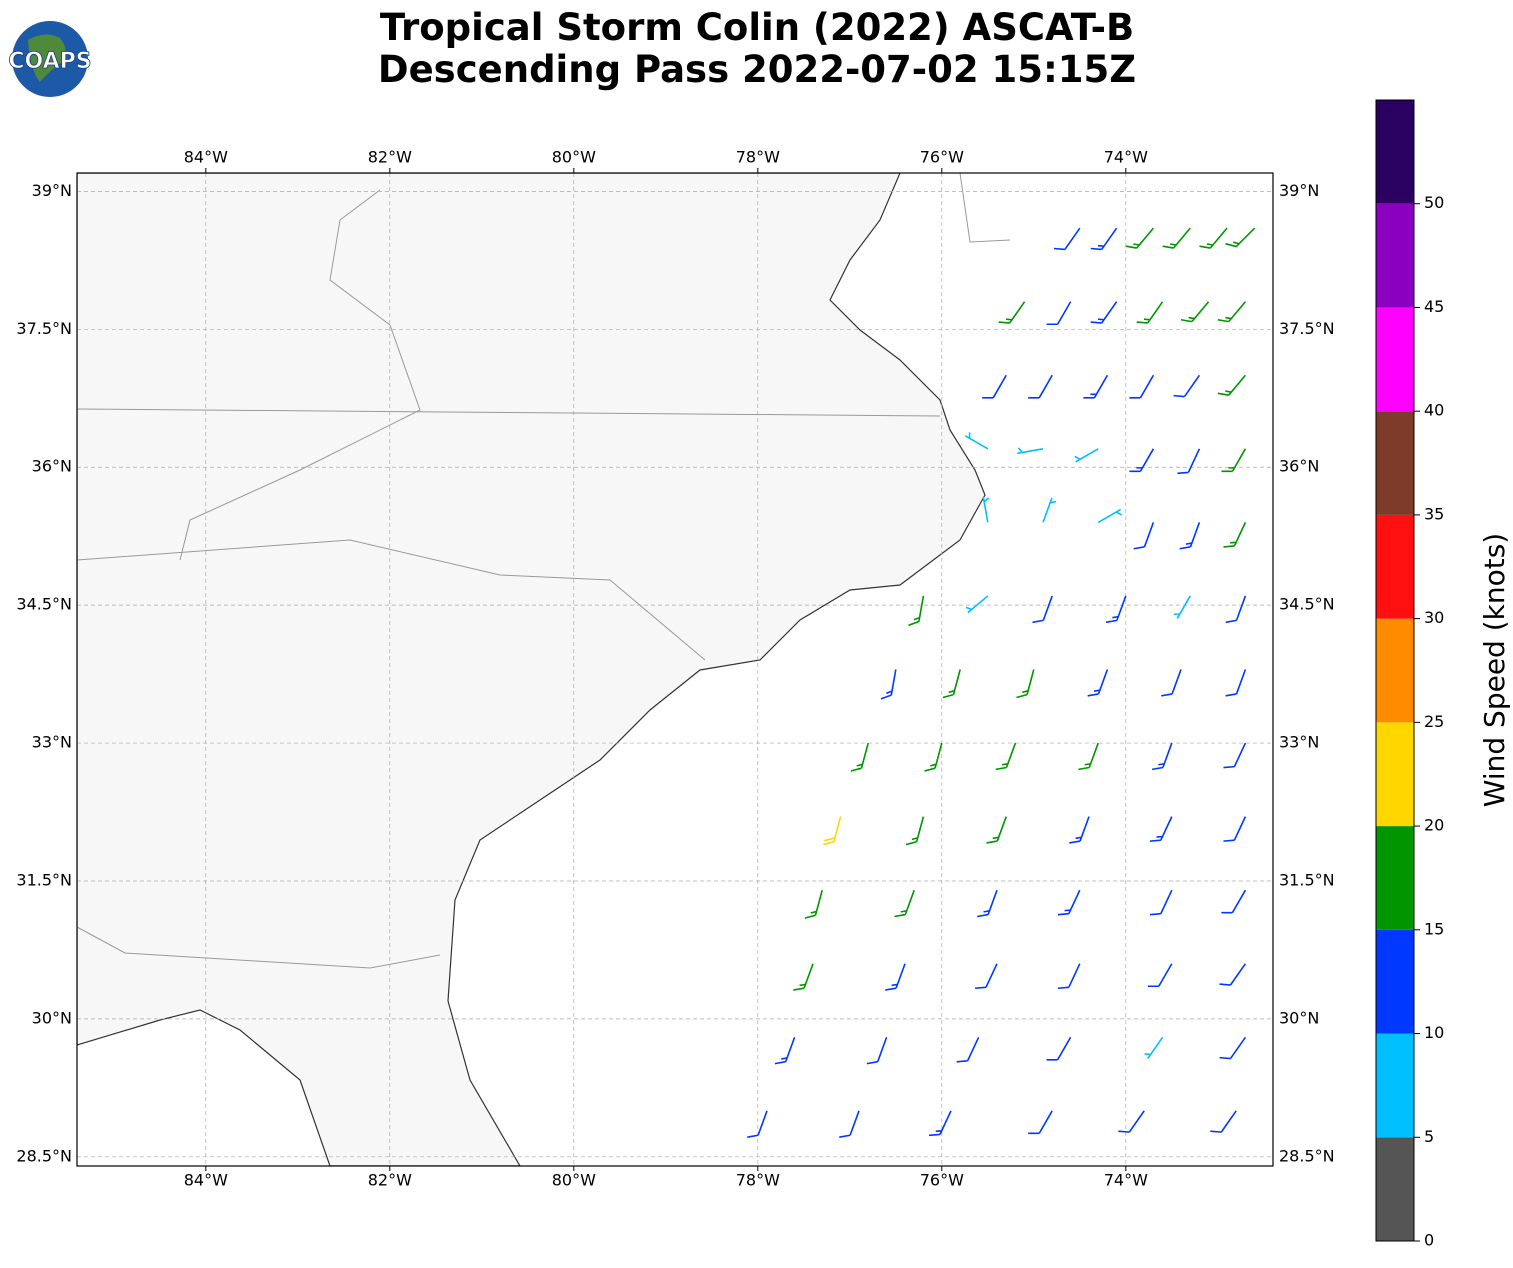 This screenshot has height=1268, width=1513. I want to click on logo: COAPS, so click(50, 59).